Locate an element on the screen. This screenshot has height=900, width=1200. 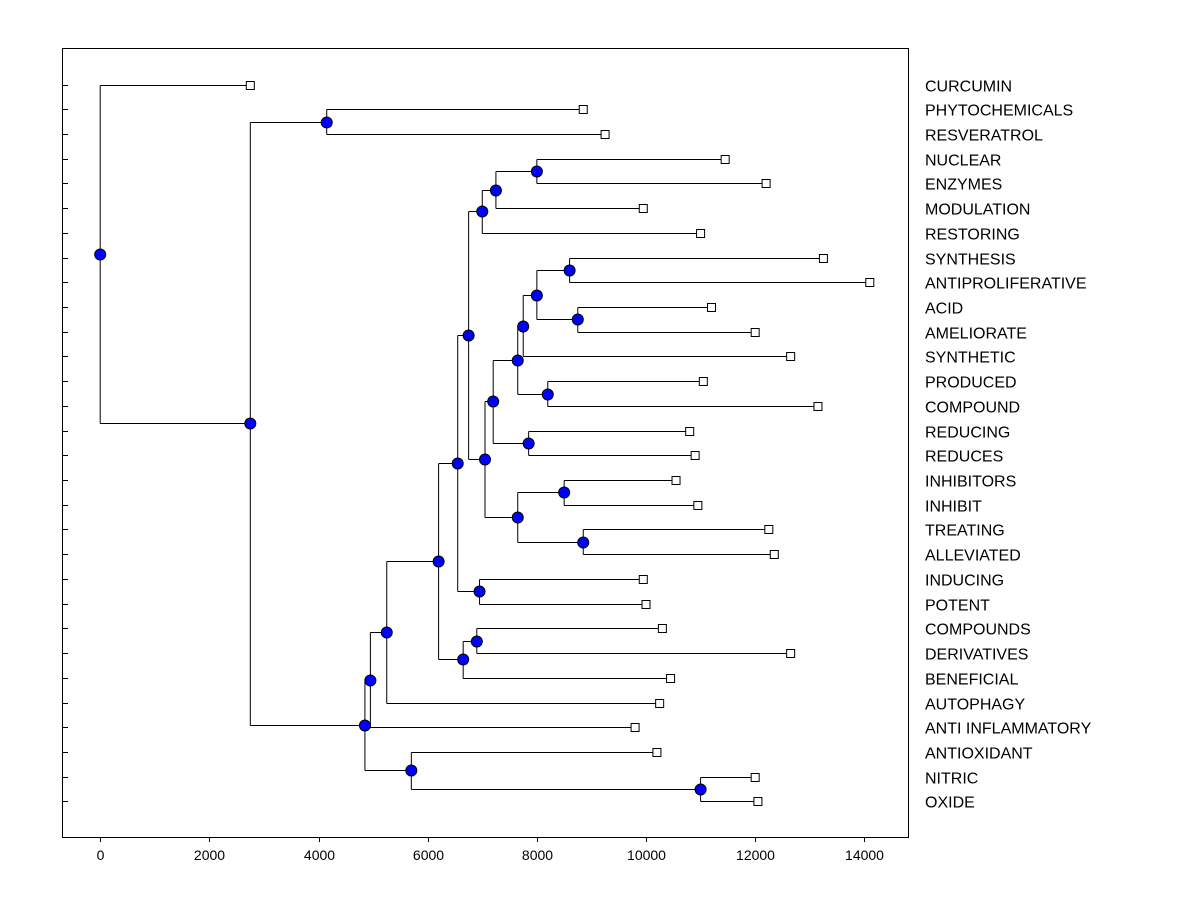
x-tick-label: 0 is located at coordinates (101, 855).